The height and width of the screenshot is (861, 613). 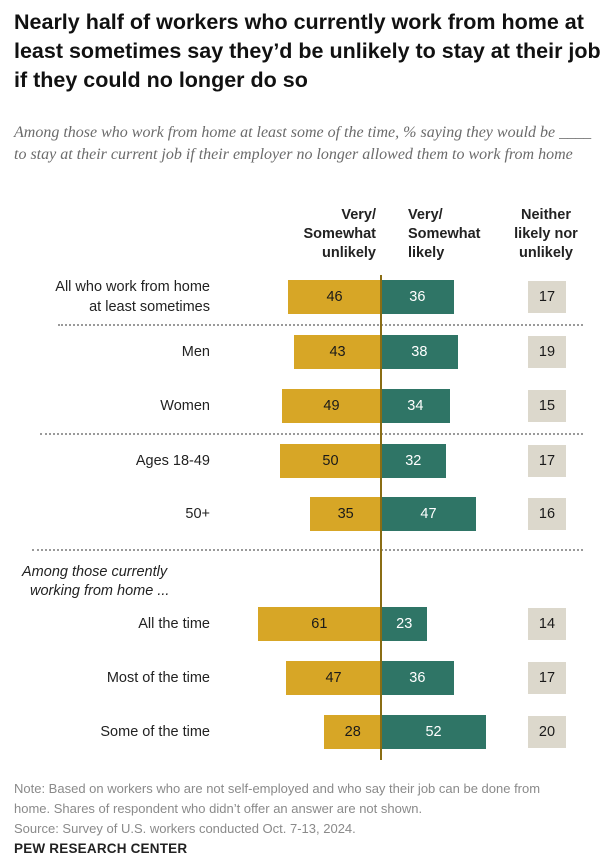 What do you see at coordinates (547, 352) in the screenshot?
I see `neither-value-box: 19` at bounding box center [547, 352].